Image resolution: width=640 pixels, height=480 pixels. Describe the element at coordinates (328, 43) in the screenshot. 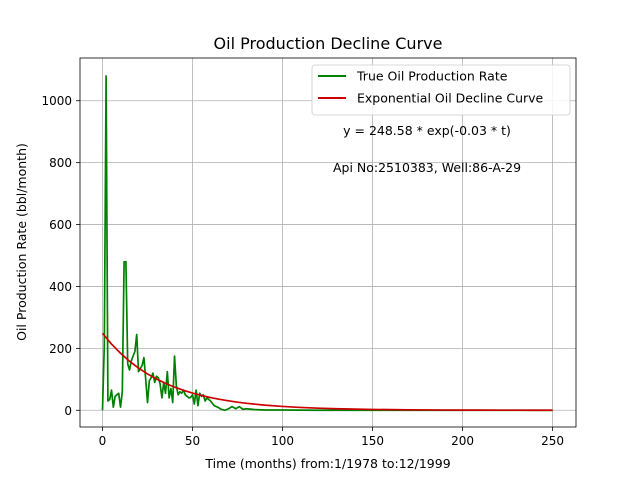

I see `chart-title: Oil Production Decline Curve` at that location.